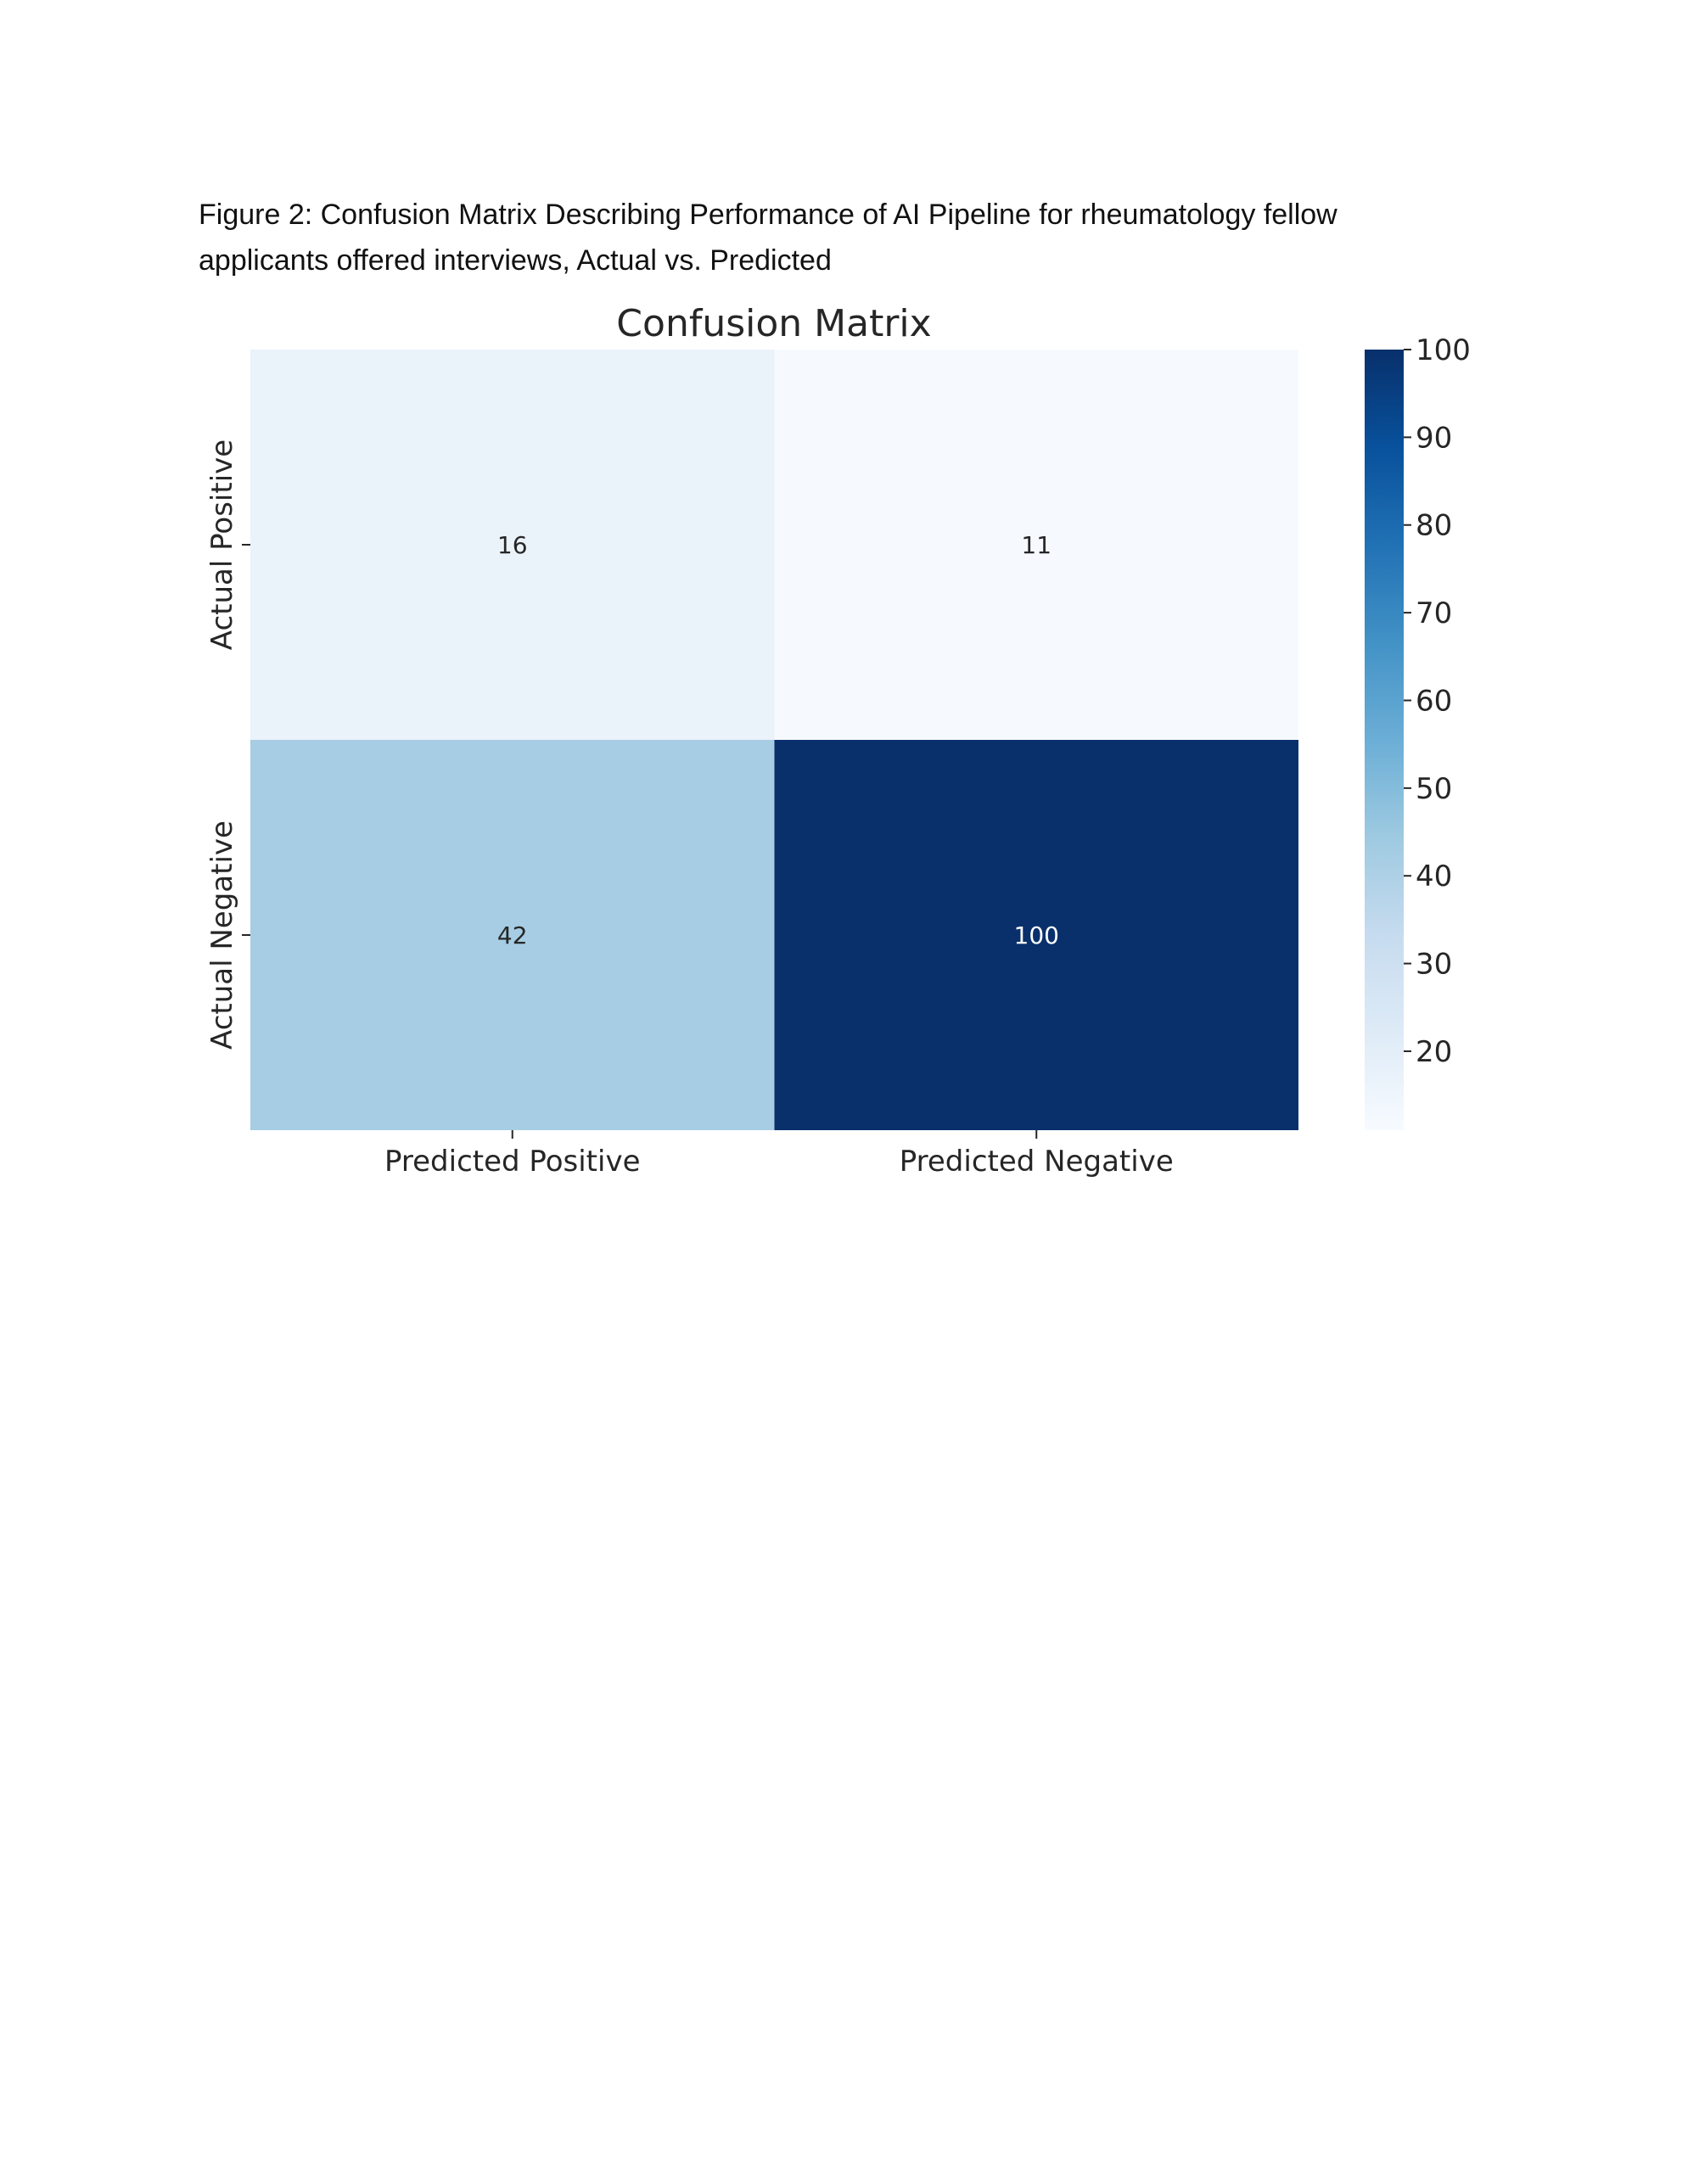 The width and height of the screenshot is (1688, 2184). Describe the element at coordinates (1434, 965) in the screenshot. I see `colorbar-tick-label: 30` at that location.